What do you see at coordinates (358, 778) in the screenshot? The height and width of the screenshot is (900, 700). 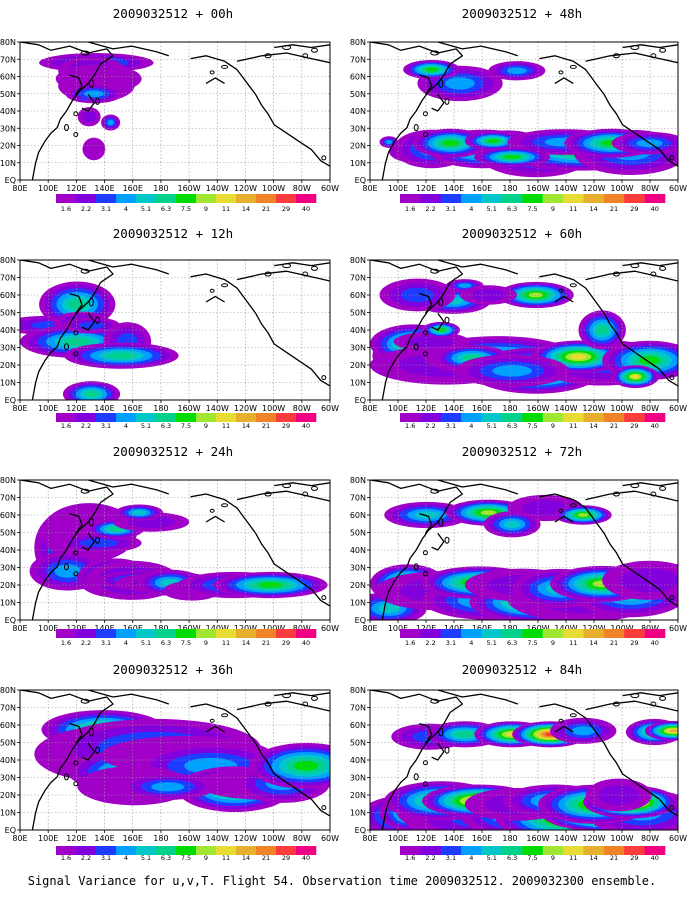 I see `y-tick-label: 30N` at bounding box center [358, 778].